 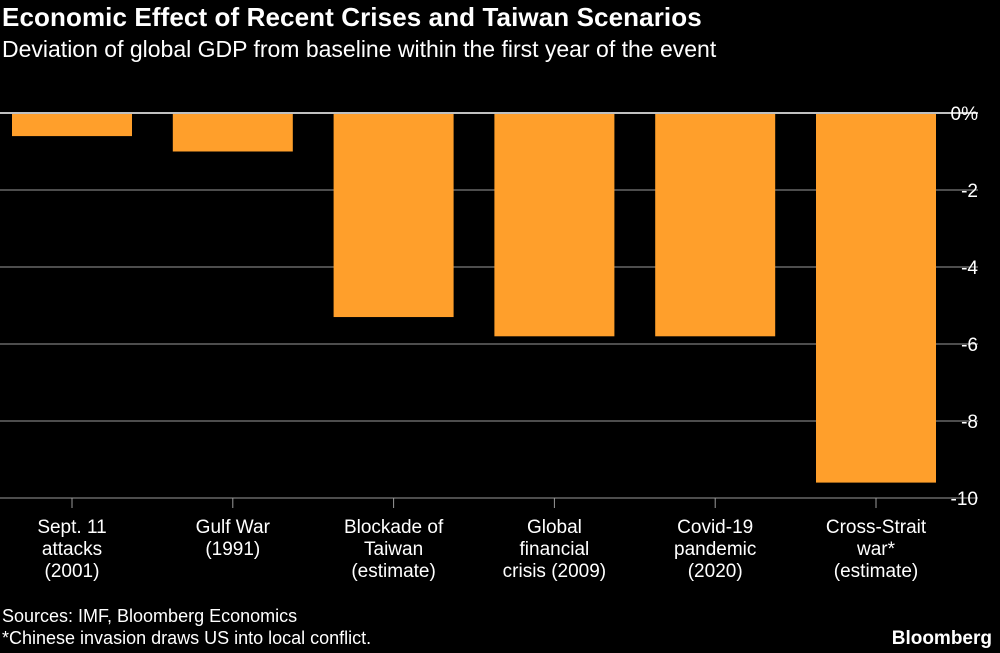 I want to click on y-tick-label: -10, so click(x=964, y=499).